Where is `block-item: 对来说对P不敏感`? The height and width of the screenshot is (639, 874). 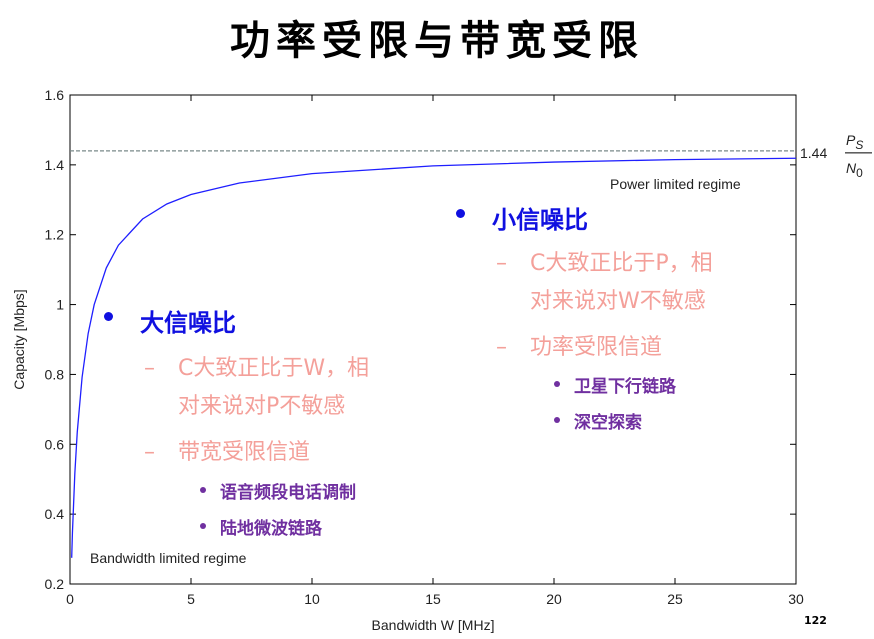
block-item: 对来说对P不敏感 is located at coordinates (262, 406).